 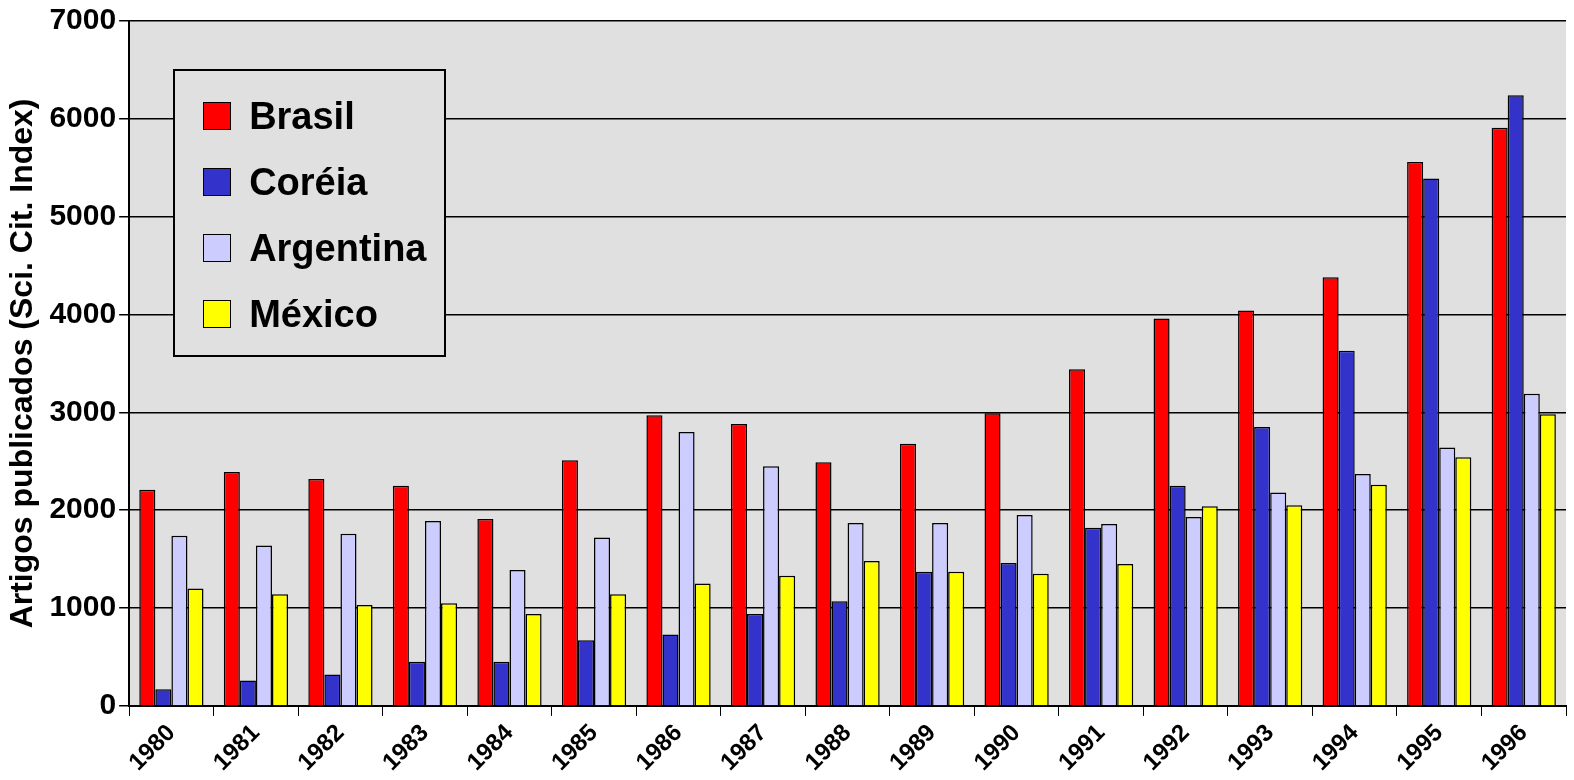 What do you see at coordinates (83, 508) in the screenshot?
I see `y-tick-label: 2000` at bounding box center [83, 508].